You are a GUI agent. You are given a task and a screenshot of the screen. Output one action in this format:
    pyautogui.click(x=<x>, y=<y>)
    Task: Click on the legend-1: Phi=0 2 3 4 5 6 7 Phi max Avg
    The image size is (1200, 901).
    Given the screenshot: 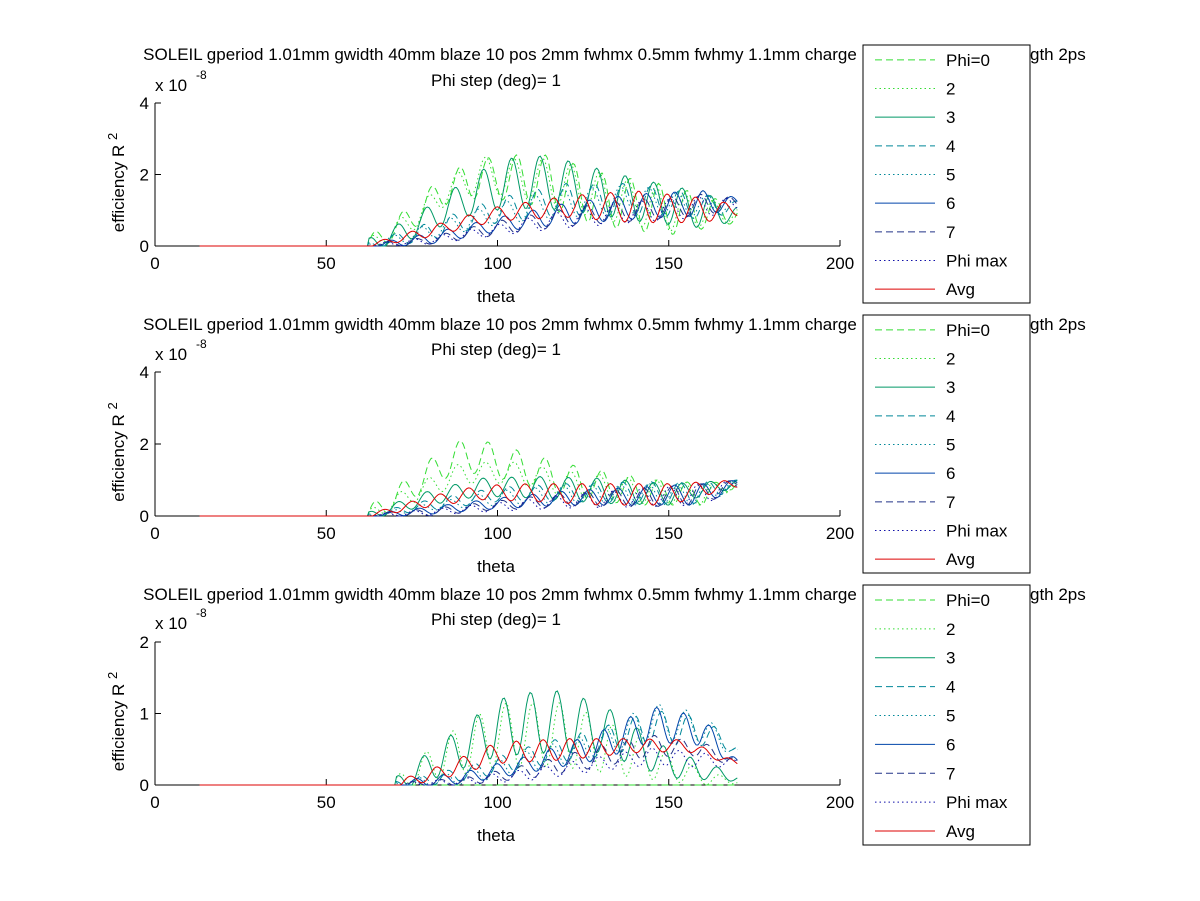 What is the action you would take?
    pyautogui.click(x=946, y=174)
    